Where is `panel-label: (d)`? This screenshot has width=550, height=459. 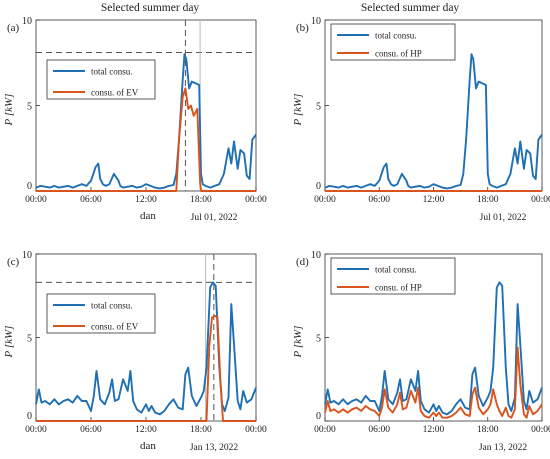
panel-label: (d) is located at coordinates (302, 262).